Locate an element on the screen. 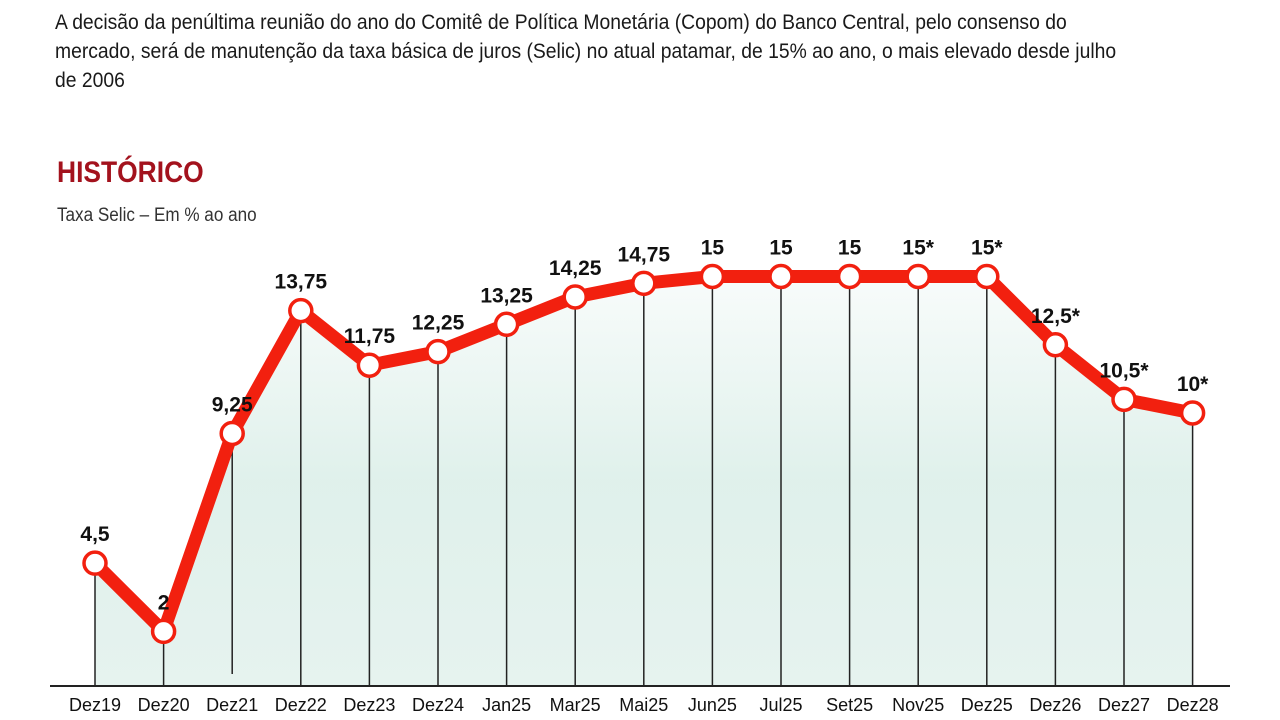  chart-title: HISTÓRICO is located at coordinates (130, 172).